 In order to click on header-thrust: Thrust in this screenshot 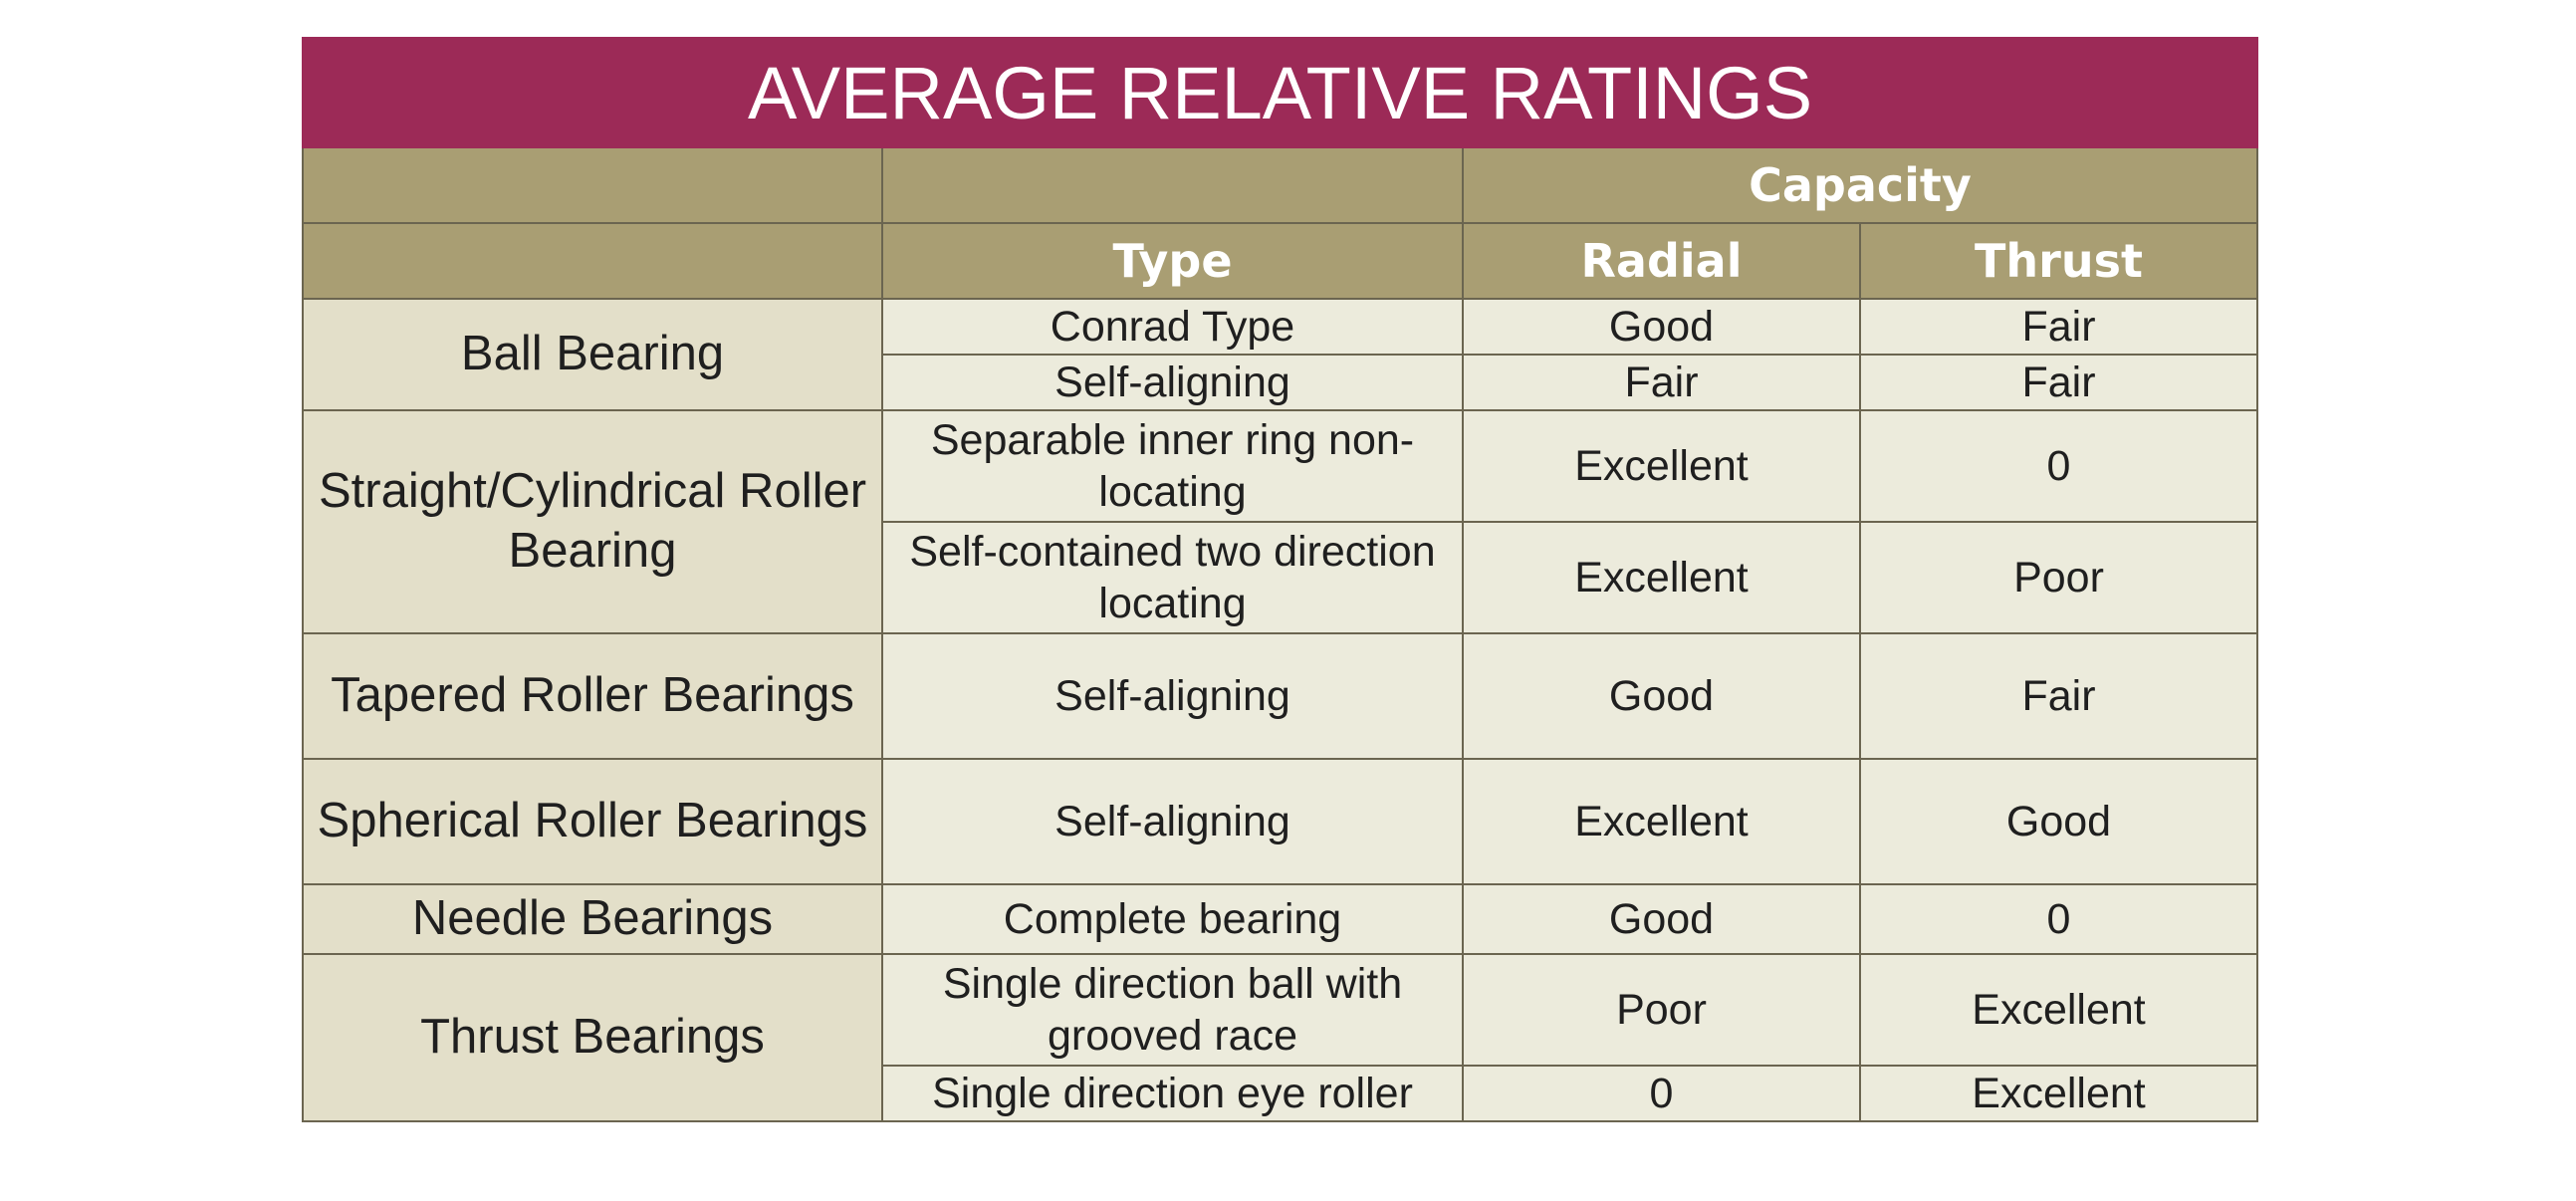, I will do `click(2058, 261)`.